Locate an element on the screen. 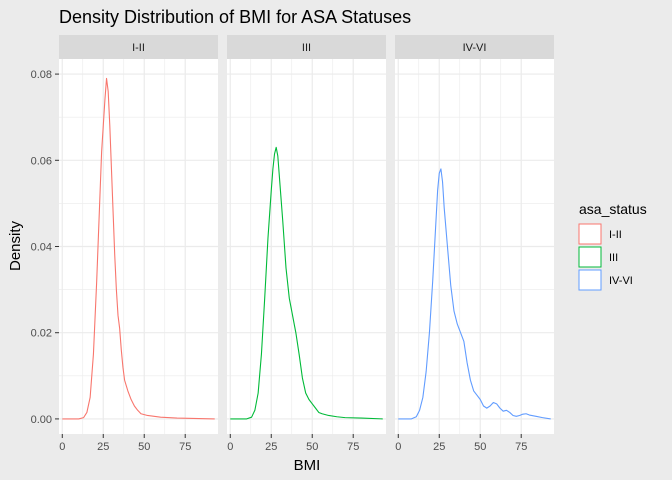 This screenshot has height=480, width=672. facet-strip-label: III is located at coordinates (306, 48).